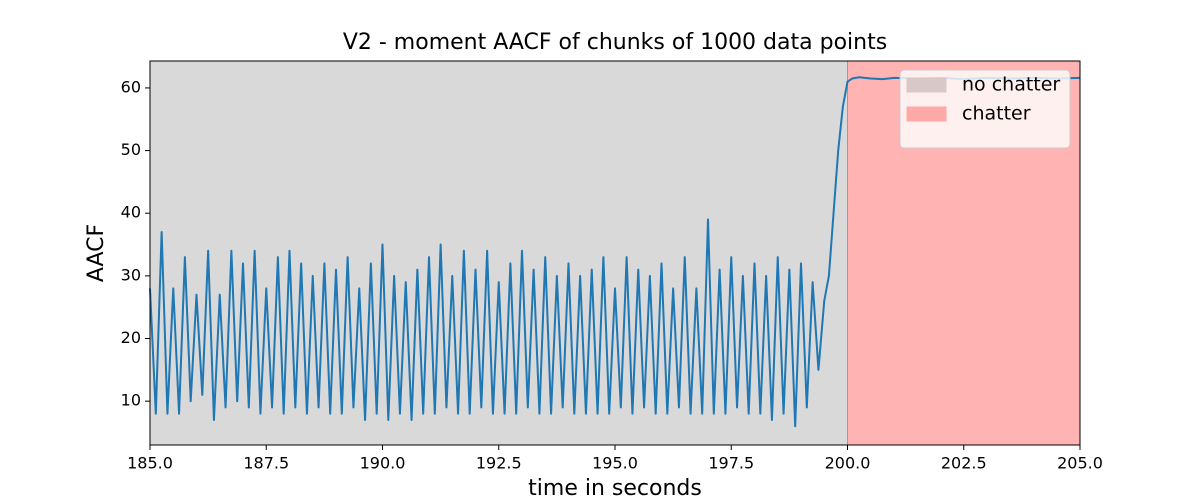  I want to click on y-tick-label: 50, so click(131, 149).